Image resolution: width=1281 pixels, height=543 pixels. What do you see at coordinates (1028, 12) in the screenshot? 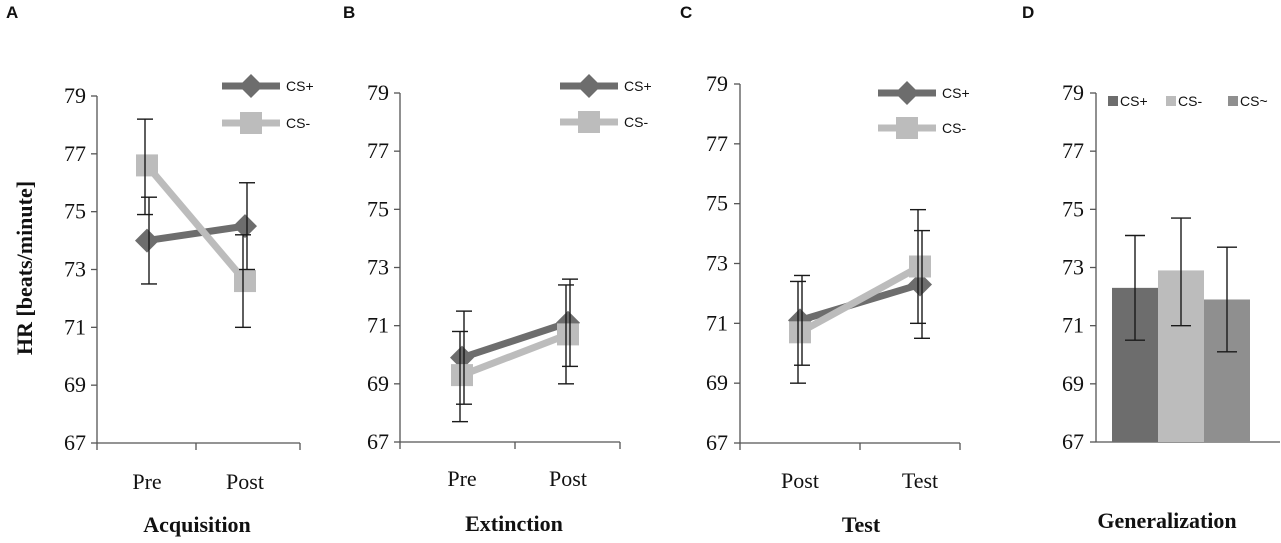
I see `panel-letter: D` at bounding box center [1028, 12].